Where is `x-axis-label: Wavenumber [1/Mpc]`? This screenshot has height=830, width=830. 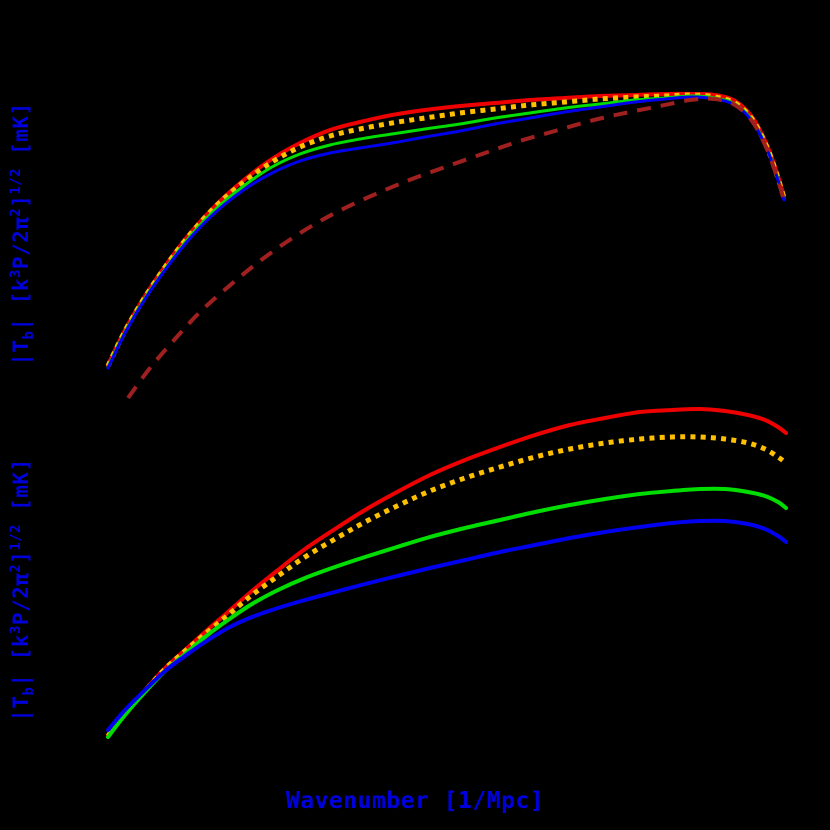 x-axis-label: Wavenumber [1/Mpc] is located at coordinates (415, 801).